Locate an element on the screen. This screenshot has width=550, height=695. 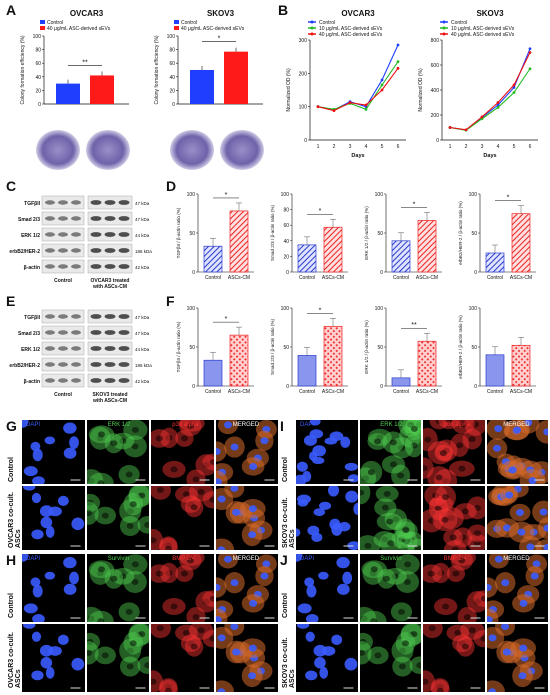
y-tick-label: 100 is located at coordinates (191, 195).